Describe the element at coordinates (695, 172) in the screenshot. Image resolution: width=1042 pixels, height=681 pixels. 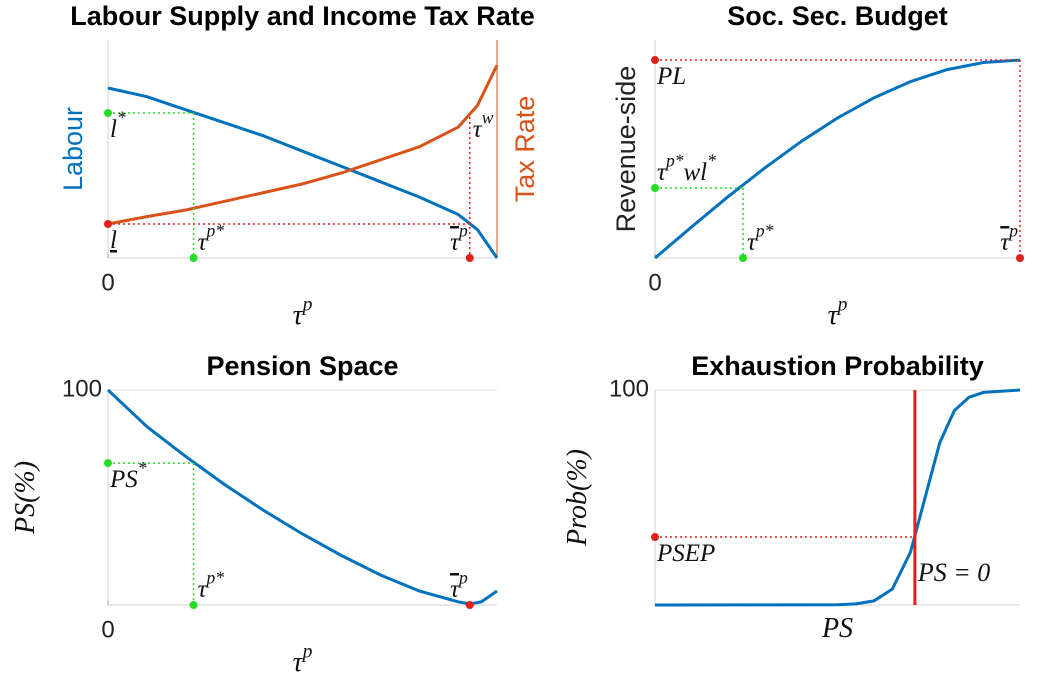
I see `math-text: wl` at that location.